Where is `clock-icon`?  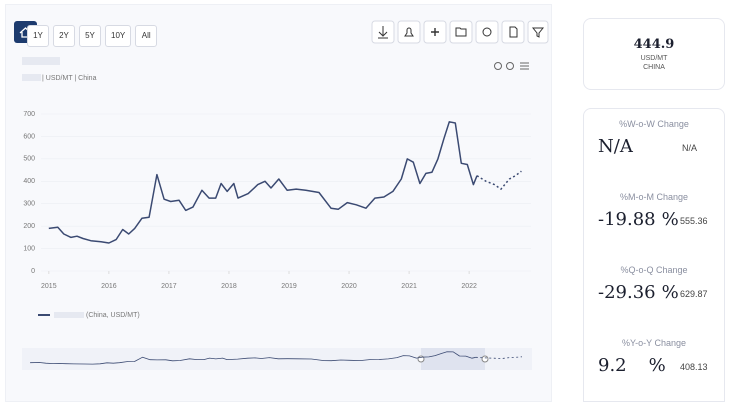 clock-icon is located at coordinates (487, 32).